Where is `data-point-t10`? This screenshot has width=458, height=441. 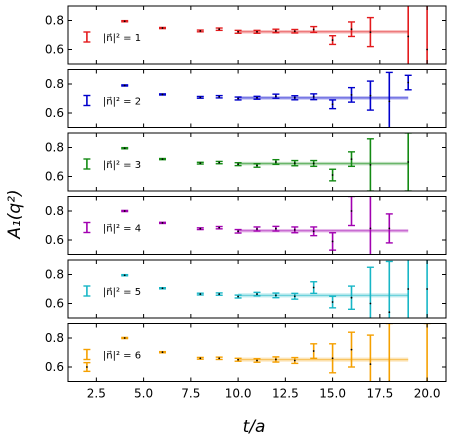
data-point-t10 is located at coordinates (238, 359).